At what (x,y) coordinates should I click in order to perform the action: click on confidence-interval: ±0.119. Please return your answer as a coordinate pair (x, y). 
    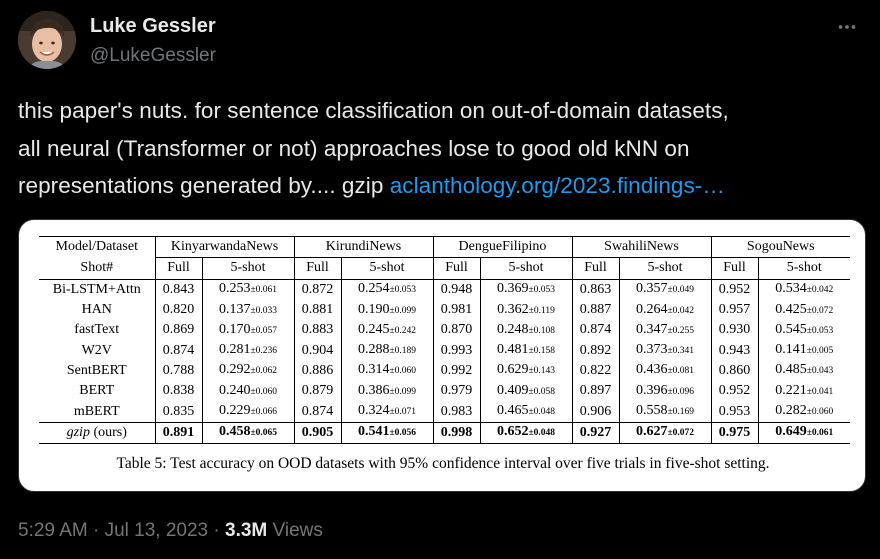
    Looking at the image, I should click on (541, 310).